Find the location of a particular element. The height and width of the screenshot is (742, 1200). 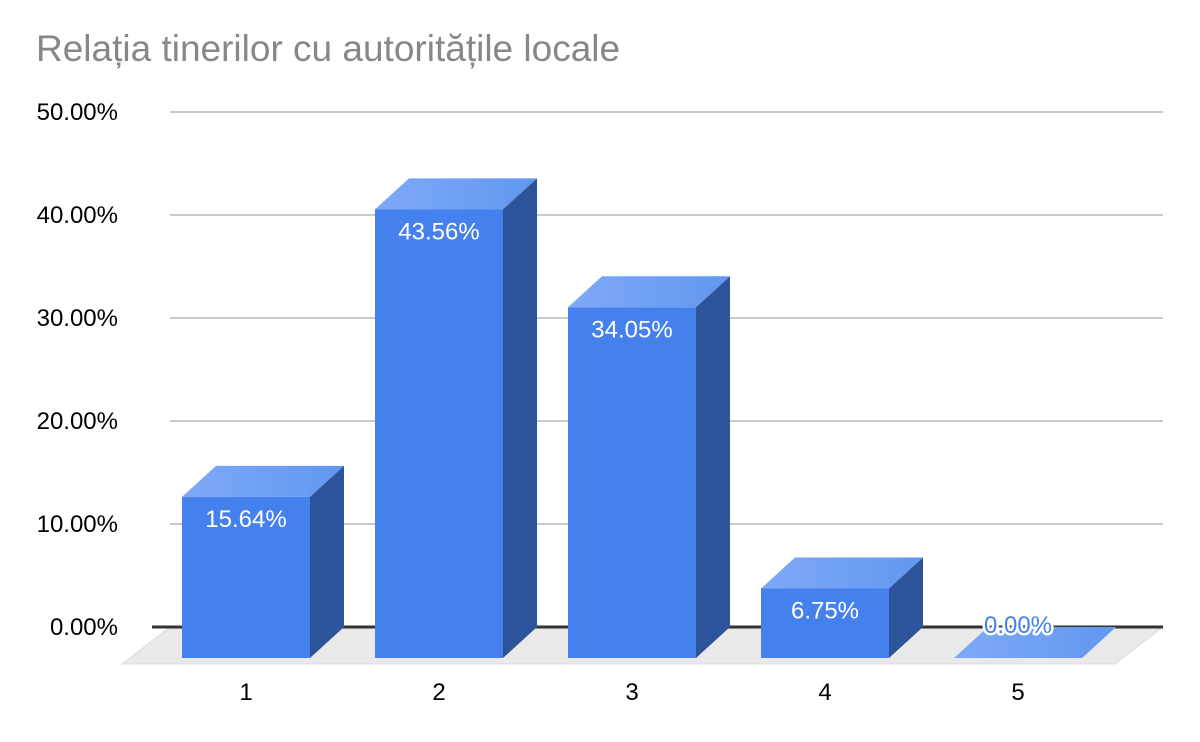

bar-value-label: 43.56% is located at coordinates (438, 231).